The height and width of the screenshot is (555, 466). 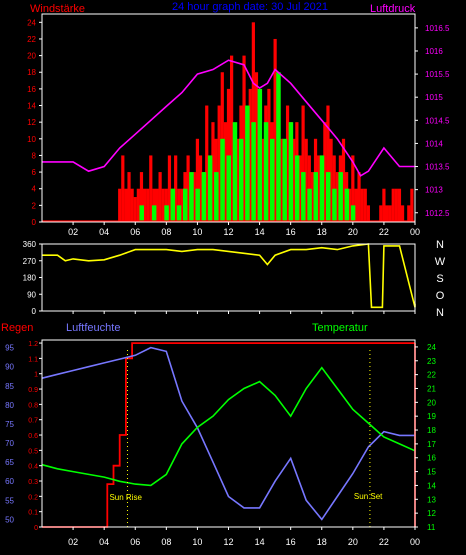 What do you see at coordinates (125, 497) in the screenshot?
I see `sunrise-label: Sun Rise` at bounding box center [125, 497].